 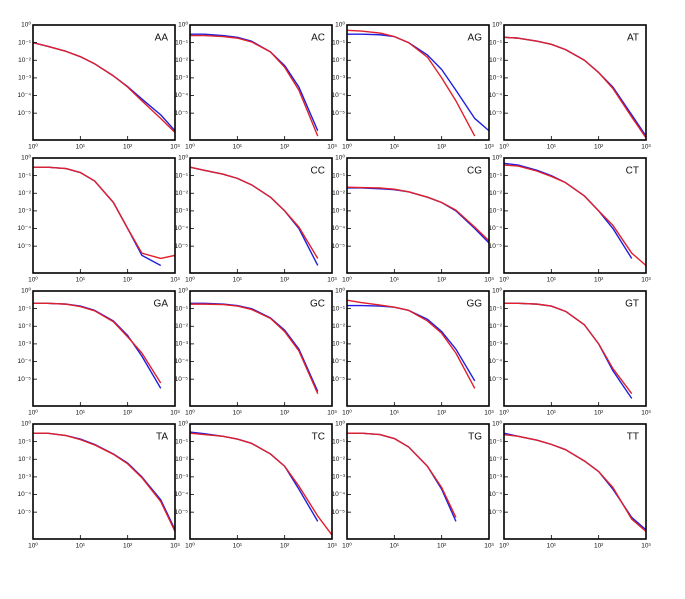 What do you see at coordinates (632, 171) in the screenshot?
I see `panel-title: CT` at bounding box center [632, 171].